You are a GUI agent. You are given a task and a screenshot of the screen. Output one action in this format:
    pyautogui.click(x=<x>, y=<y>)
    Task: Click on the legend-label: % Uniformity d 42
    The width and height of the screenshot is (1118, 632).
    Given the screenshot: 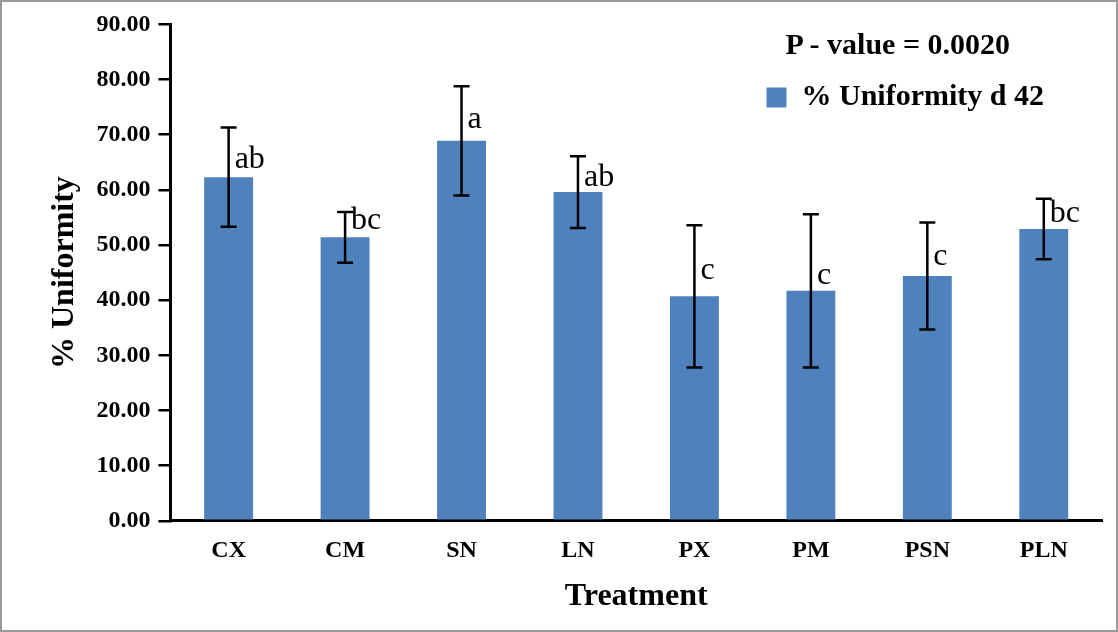 What is the action you would take?
    pyautogui.click(x=923, y=95)
    